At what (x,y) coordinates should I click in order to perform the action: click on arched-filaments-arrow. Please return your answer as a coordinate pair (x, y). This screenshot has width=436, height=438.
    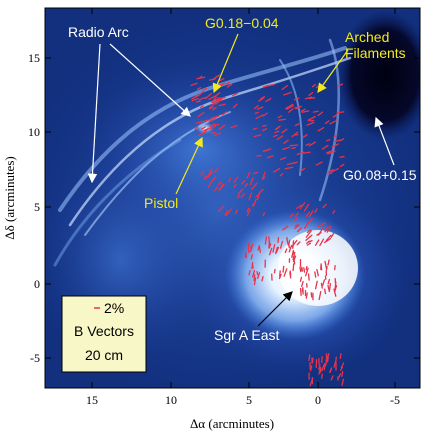
    Looking at the image, I should click on (333, 71).